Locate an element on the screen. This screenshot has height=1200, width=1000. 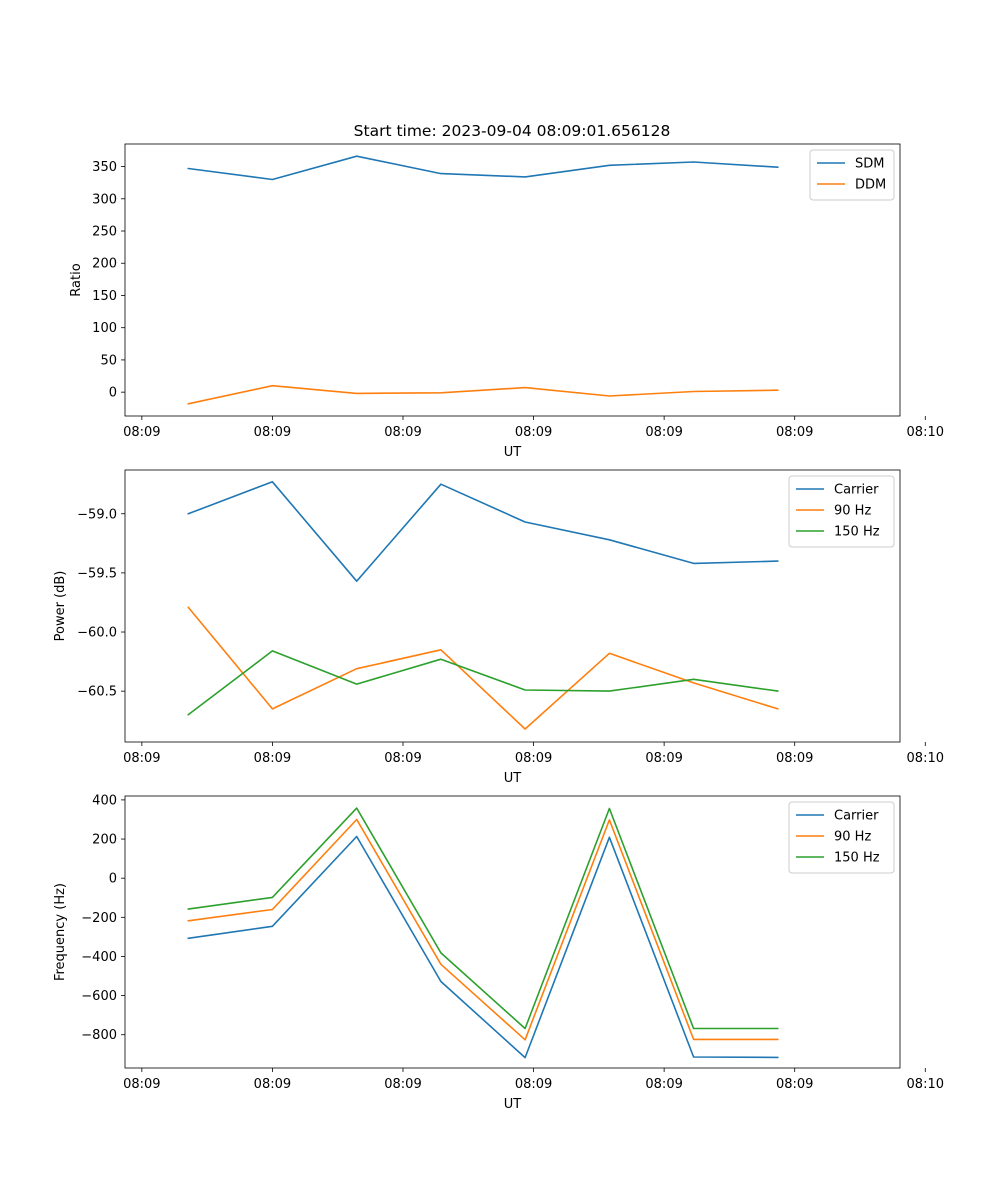
y-axis-label: Ratio is located at coordinates (76, 279).